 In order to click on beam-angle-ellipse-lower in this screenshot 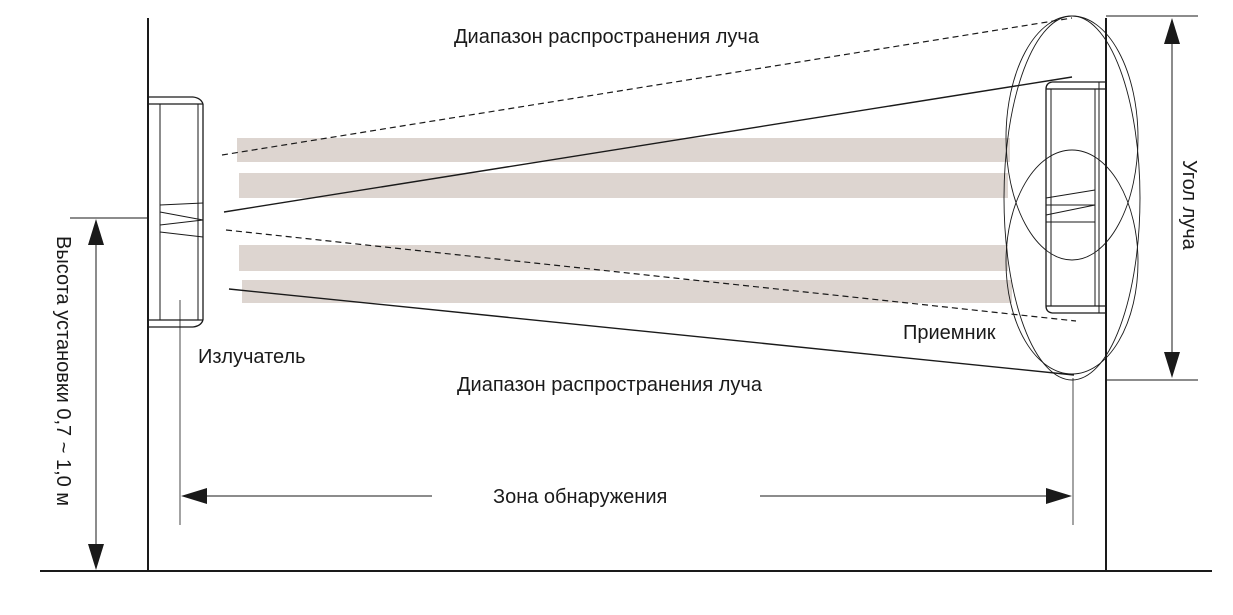, I will do `click(1072, 262)`.